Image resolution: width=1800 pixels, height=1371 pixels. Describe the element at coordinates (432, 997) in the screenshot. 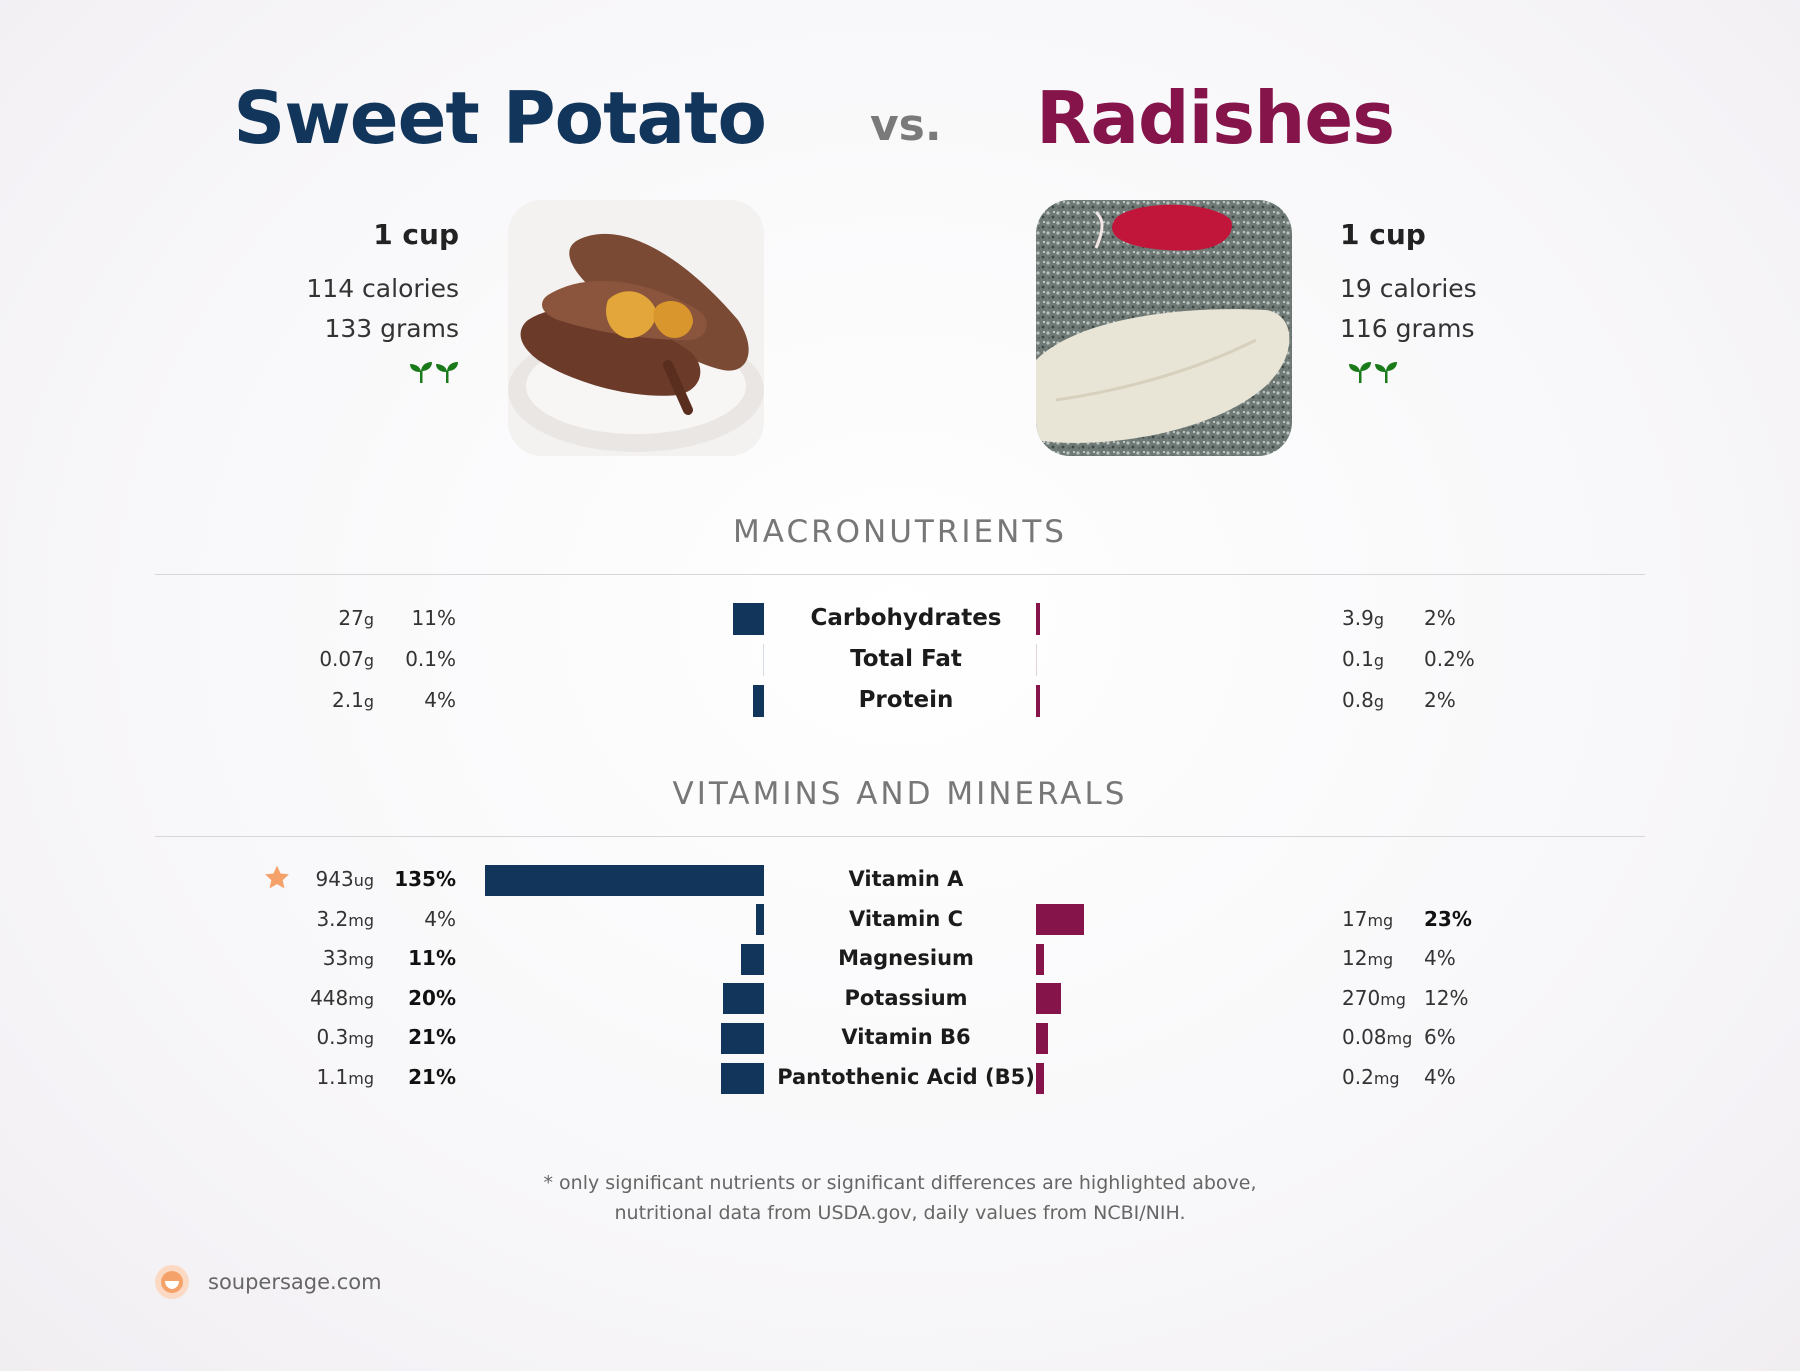

I see `left-percent: 20%` at that location.